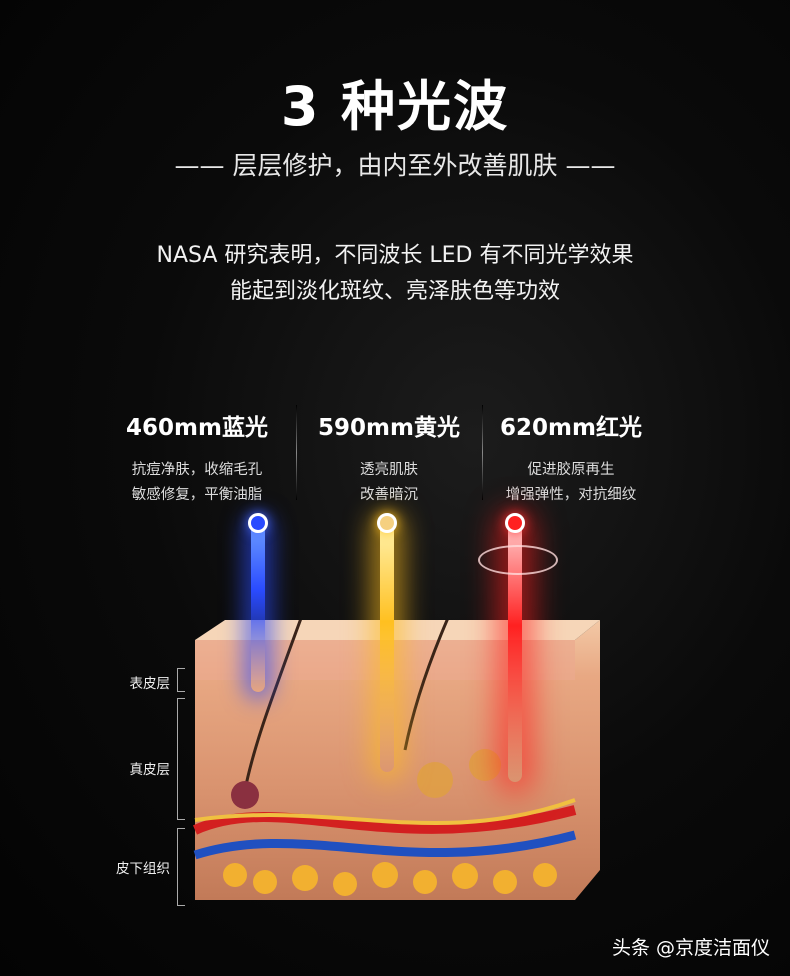  What do you see at coordinates (394, 291) in the screenshot?
I see `intro-line-2: 能起到淡化斑纹、亮泽肤色等功效` at bounding box center [394, 291].